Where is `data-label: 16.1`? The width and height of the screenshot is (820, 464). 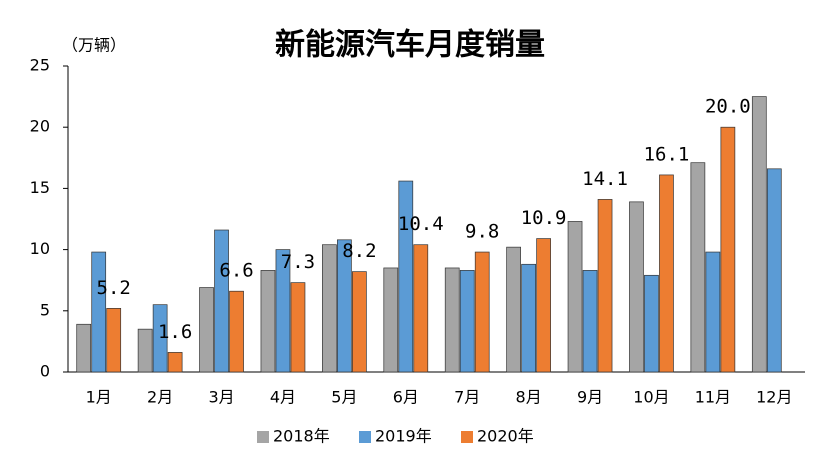 data-label: 16.1 is located at coordinates (667, 154).